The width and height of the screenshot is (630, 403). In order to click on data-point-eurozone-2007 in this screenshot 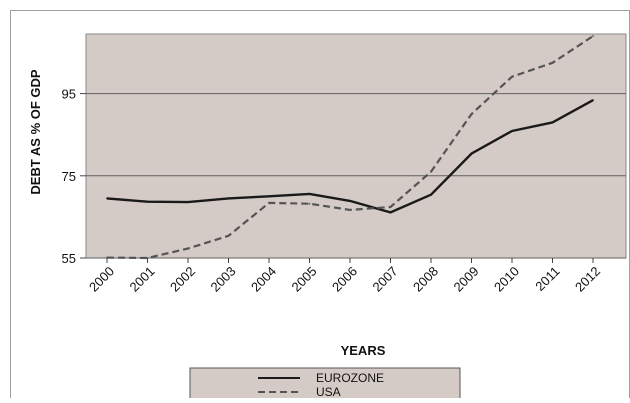, I will do `click(390, 212)`.